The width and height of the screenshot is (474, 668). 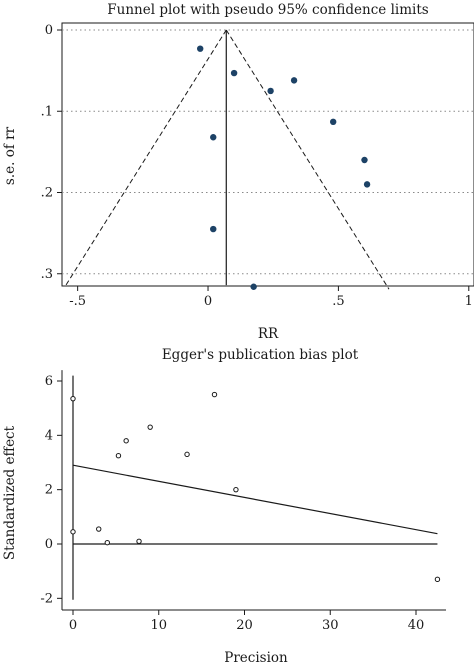 I want to click on egger-regression-line, so click(x=255, y=499).